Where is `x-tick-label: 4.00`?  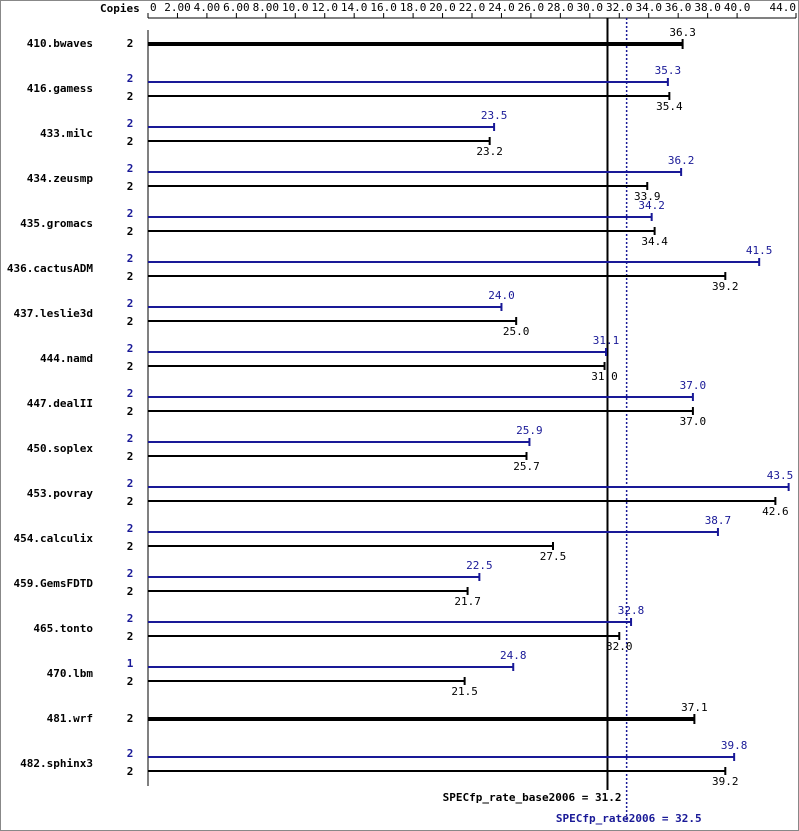
x-tick-label: 4.00 is located at coordinates (207, 7).